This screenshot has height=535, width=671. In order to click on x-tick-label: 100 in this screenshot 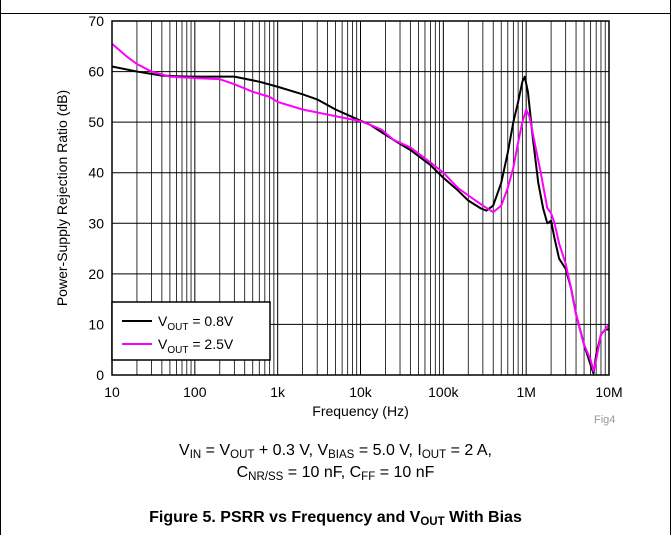, I will do `click(195, 392)`.